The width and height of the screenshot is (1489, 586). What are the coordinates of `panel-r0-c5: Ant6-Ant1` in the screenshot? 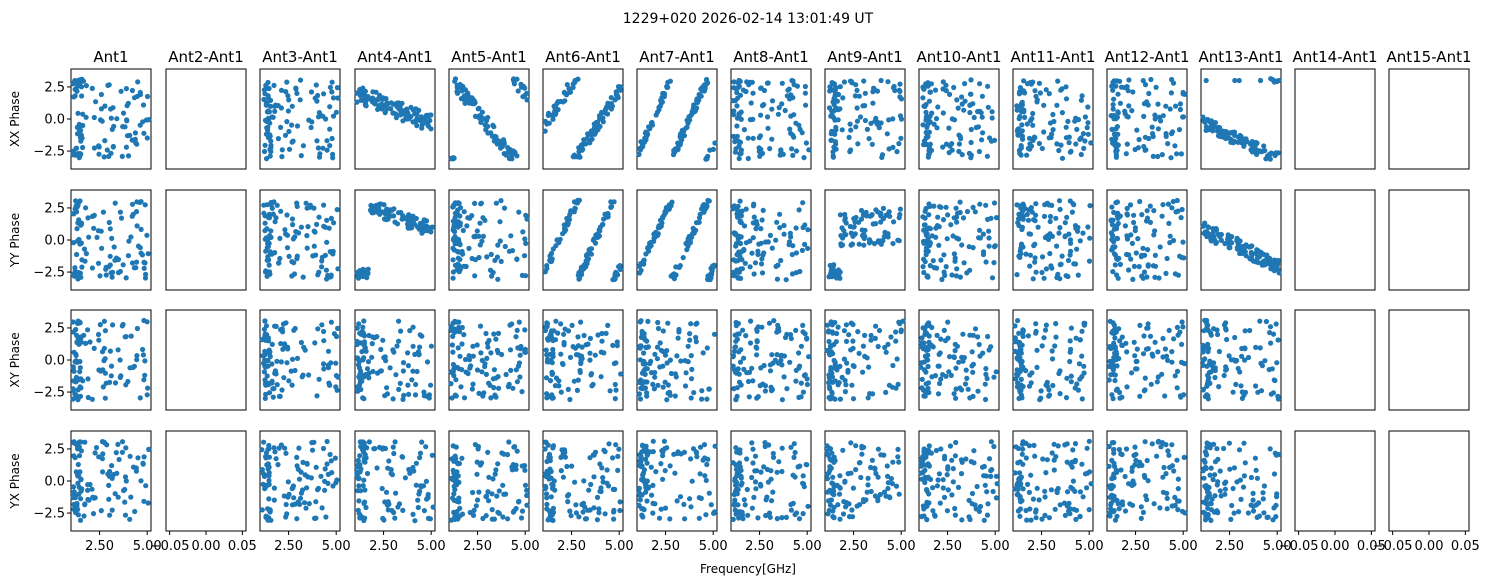 It's located at (583, 109).